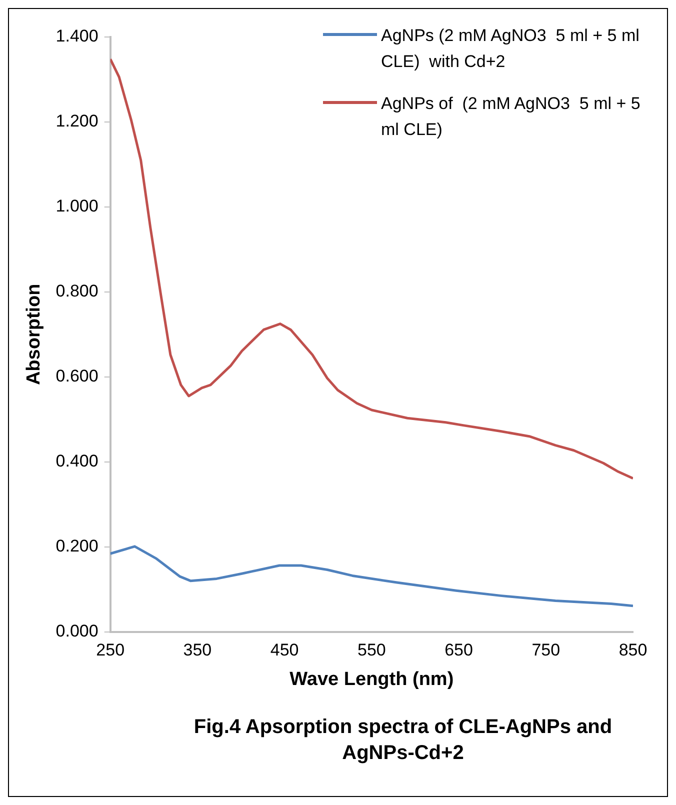 This screenshot has width=676, height=805. What do you see at coordinates (510, 49) in the screenshot?
I see `legend-label: AgNPs (2 mM AgNO3 5 ml + 5 ml CLE) with Cd+2` at bounding box center [510, 49].